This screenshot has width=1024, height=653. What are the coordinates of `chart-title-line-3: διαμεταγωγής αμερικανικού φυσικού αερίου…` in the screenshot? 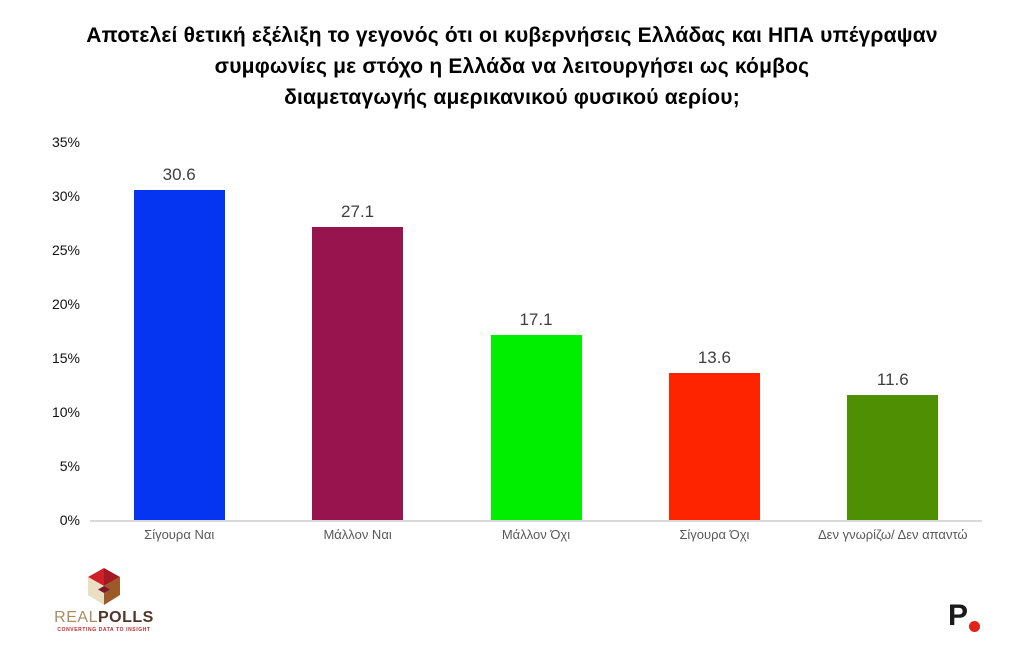 It's located at (512, 97).